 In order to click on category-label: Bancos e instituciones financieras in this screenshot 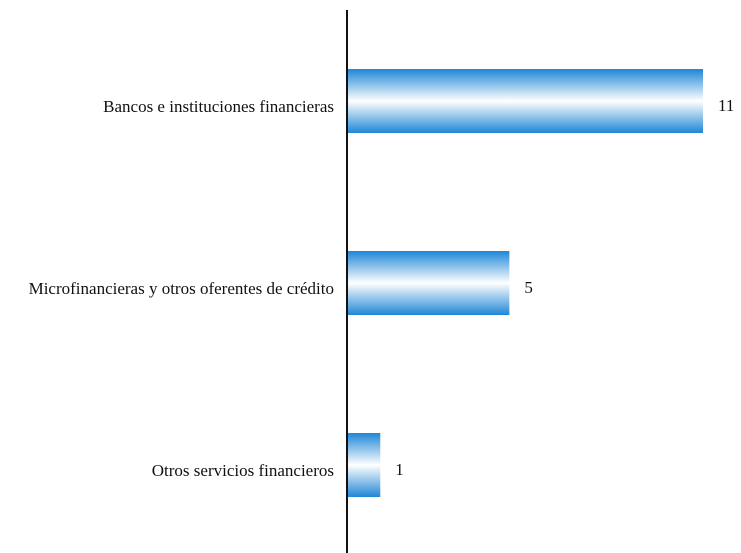, I will do `click(218, 106)`.